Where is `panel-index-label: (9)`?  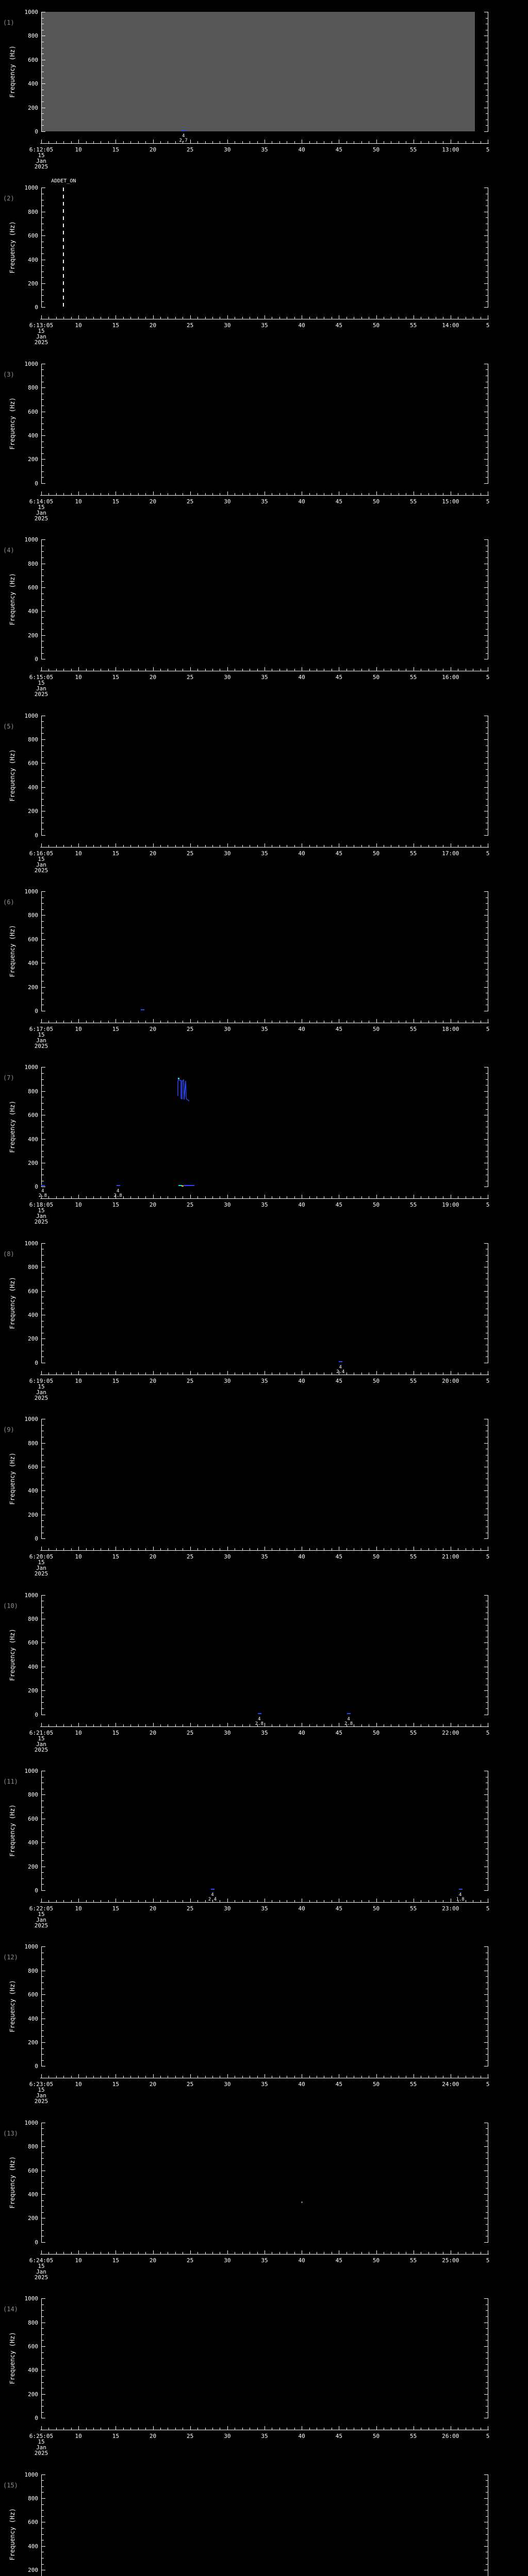
panel-index-label: (9) is located at coordinates (8, 1430).